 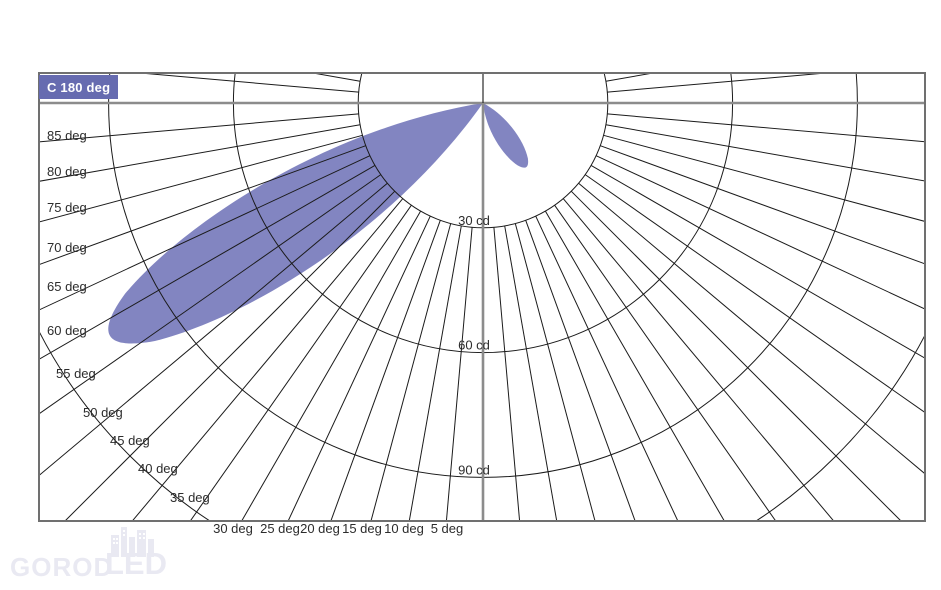 I want to click on angle-grid-line-15-left, so click(x=411, y=372).